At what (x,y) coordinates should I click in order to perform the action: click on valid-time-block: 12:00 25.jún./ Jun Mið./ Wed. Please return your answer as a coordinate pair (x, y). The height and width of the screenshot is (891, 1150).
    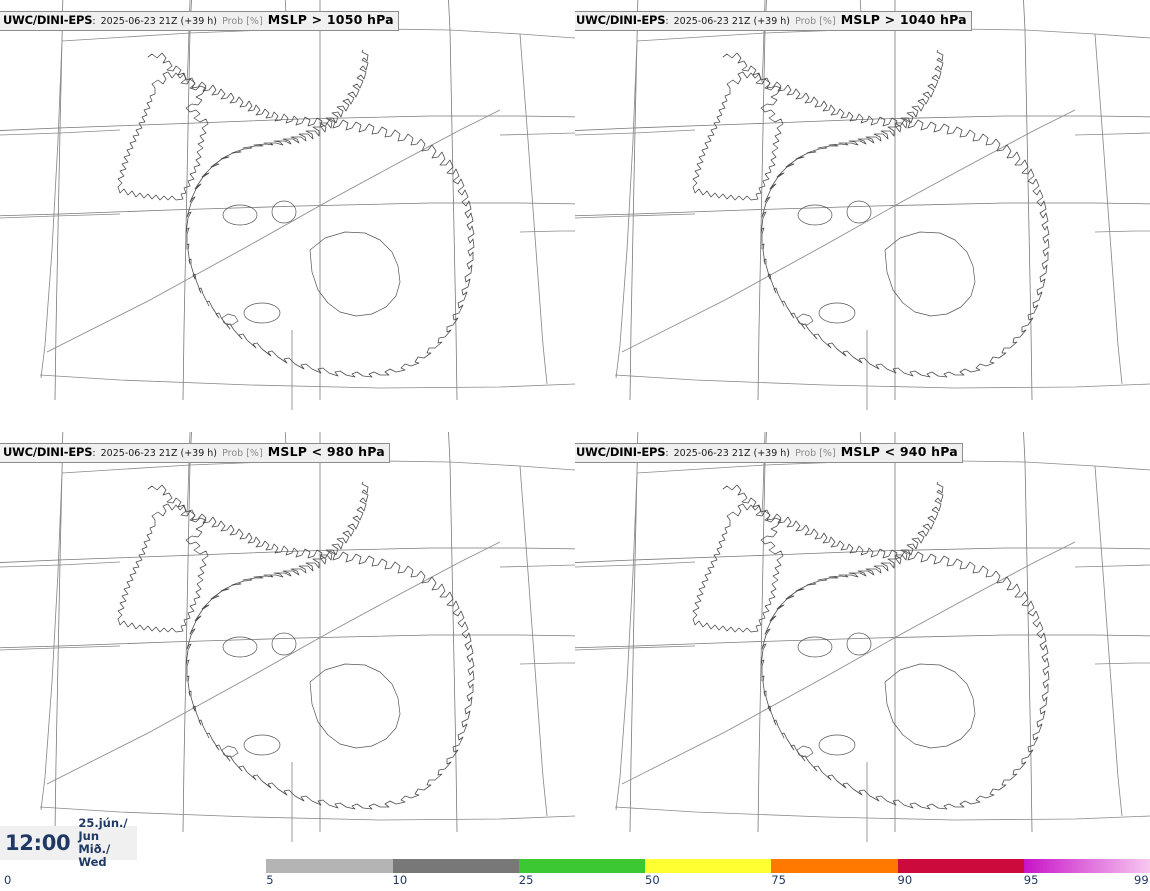
    Looking at the image, I should click on (68, 843).